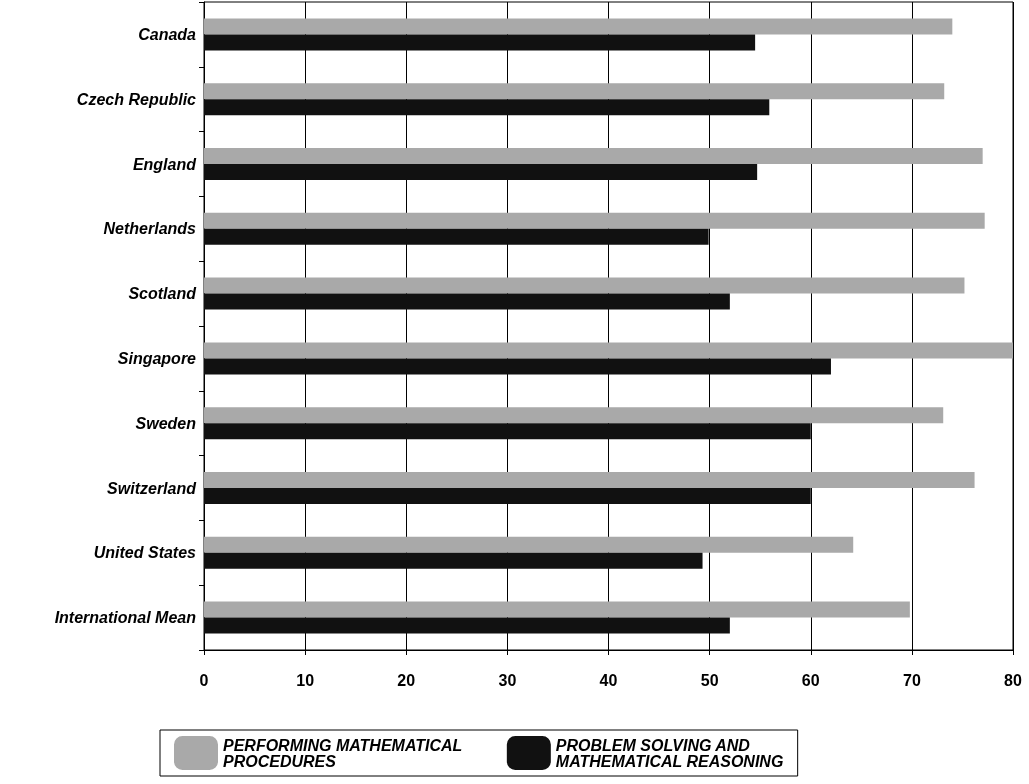  Describe the element at coordinates (204, 680) in the screenshot. I see `x-tick-label: 0` at that location.